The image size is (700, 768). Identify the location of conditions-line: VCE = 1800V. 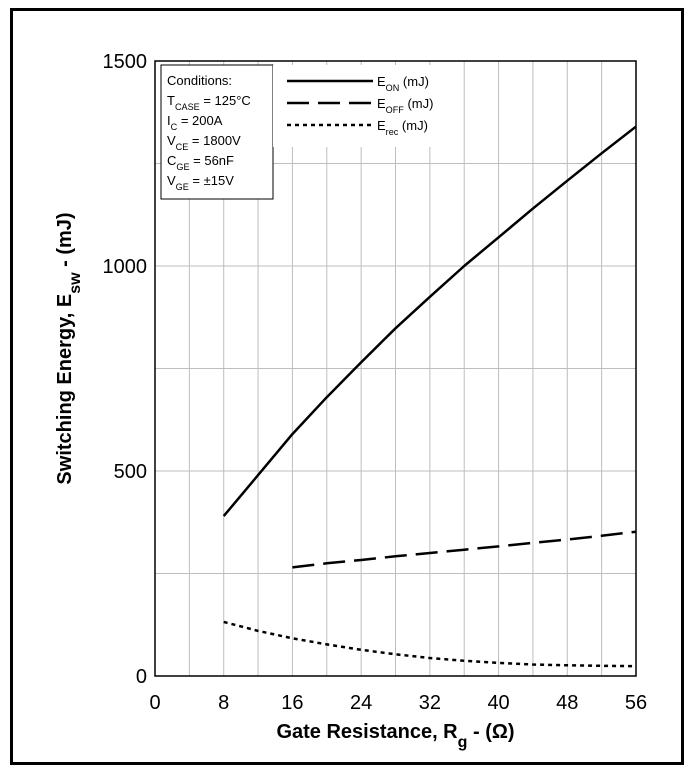
(204, 142).